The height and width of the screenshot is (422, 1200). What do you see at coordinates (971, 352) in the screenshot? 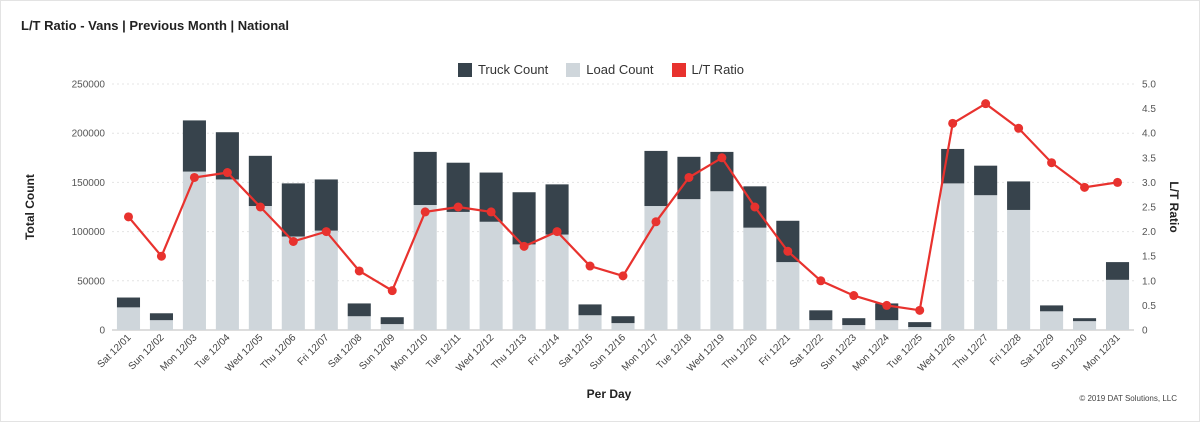
I see `x-tick-label: Thu 12/27` at bounding box center [971, 352].